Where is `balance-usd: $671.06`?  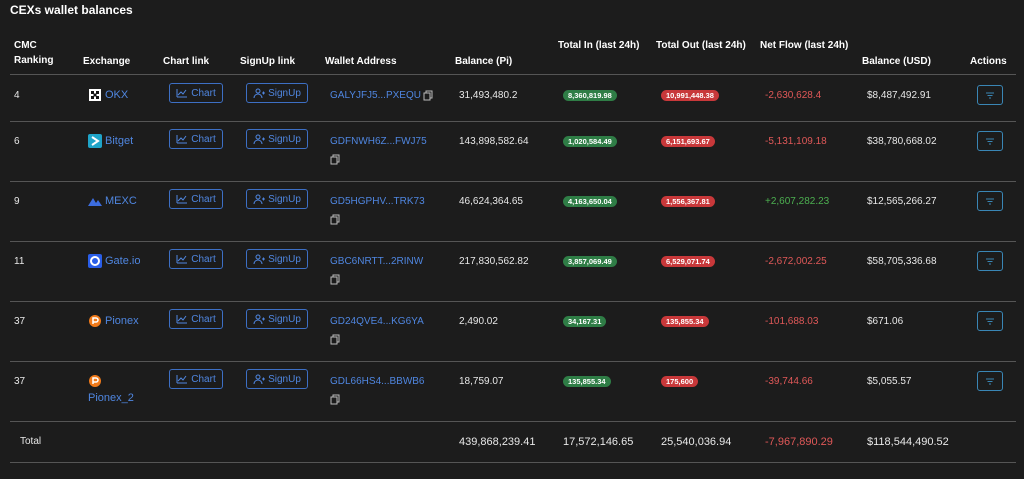 balance-usd: $671.06 is located at coordinates (885, 321).